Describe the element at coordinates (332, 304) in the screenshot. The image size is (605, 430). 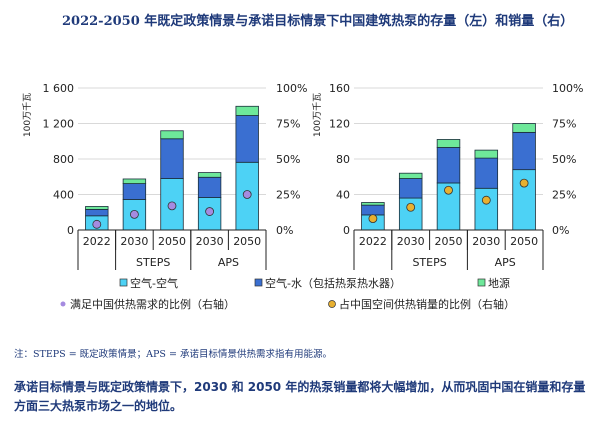
I see `legend-marker-share-sales` at that location.